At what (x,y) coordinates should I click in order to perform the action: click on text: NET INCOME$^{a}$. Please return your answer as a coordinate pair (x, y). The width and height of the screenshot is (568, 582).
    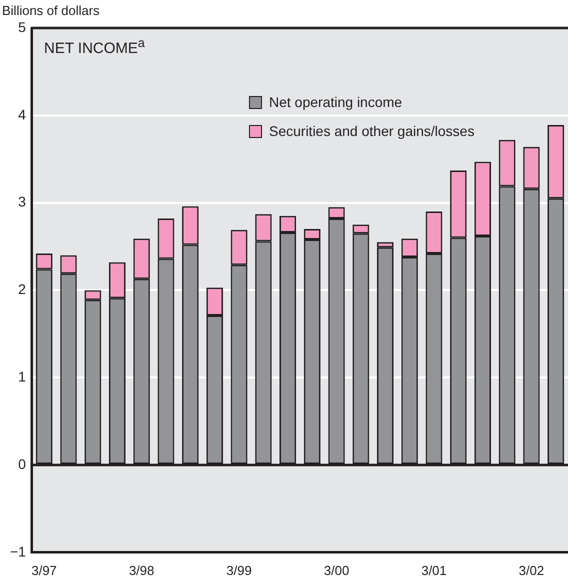
    Looking at the image, I should click on (94, 46).